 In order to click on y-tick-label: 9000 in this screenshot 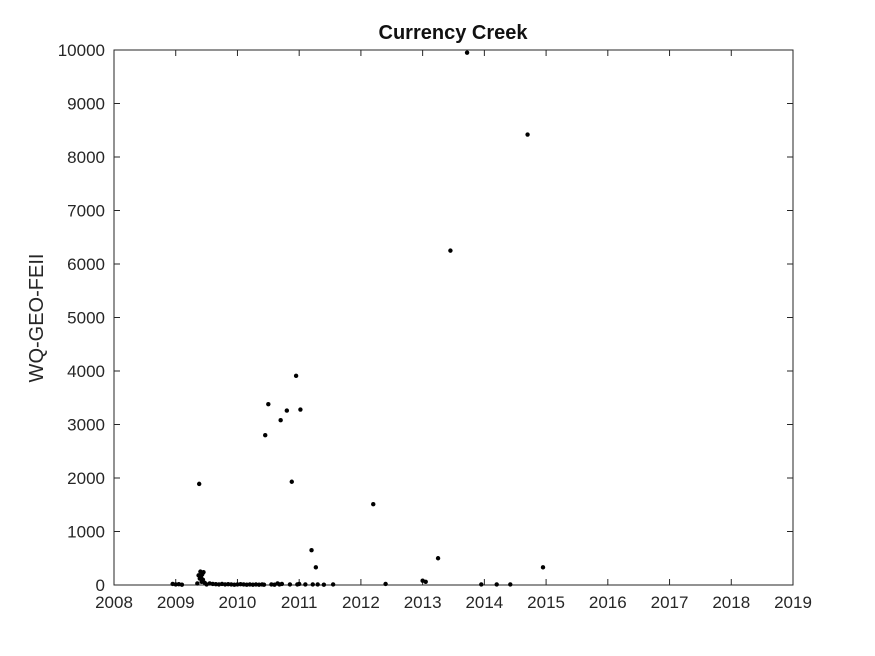, I will do `click(86, 104)`.